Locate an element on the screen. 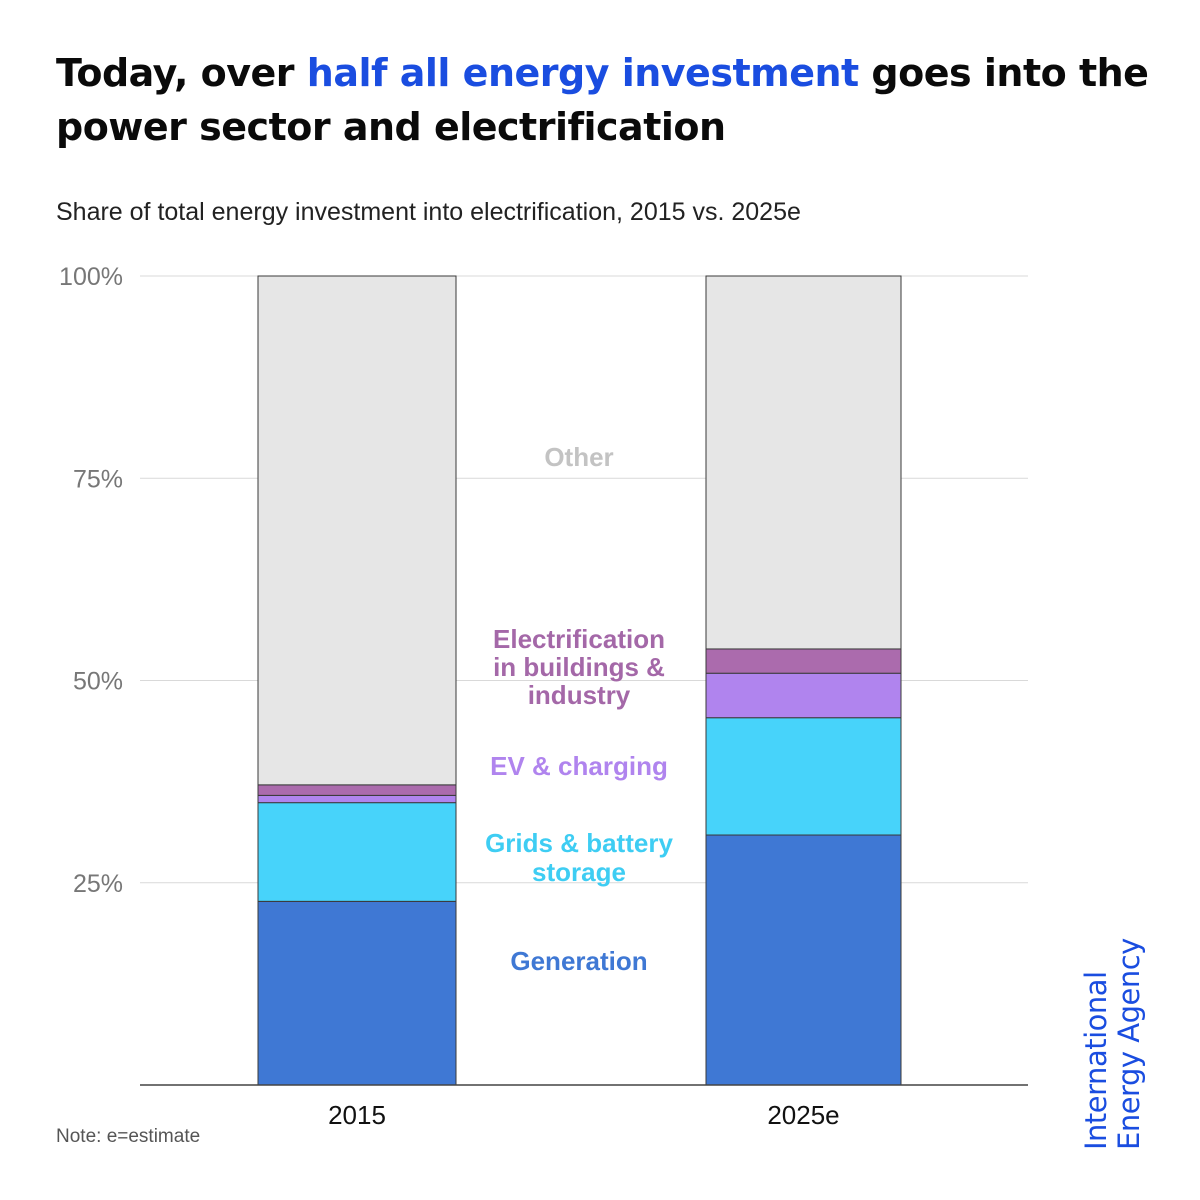 The height and width of the screenshot is (1200, 1200). bar-2025e-electrification-in-buildings-industry is located at coordinates (803, 661).